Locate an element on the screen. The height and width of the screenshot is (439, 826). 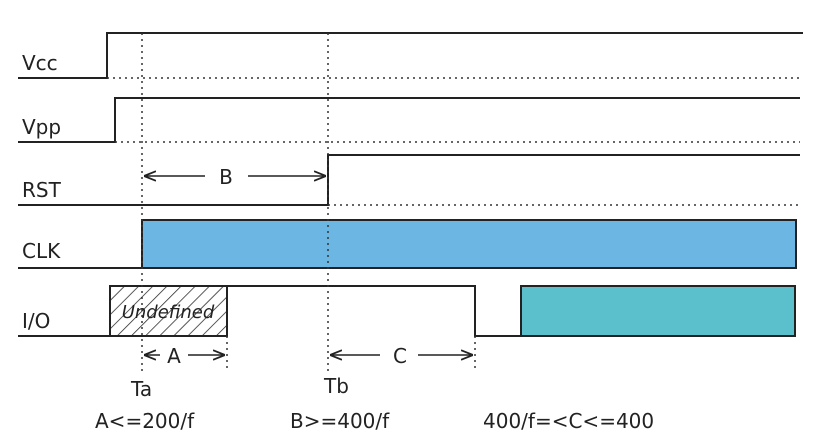
undefined-label: Undefined is located at coordinates (168, 312).